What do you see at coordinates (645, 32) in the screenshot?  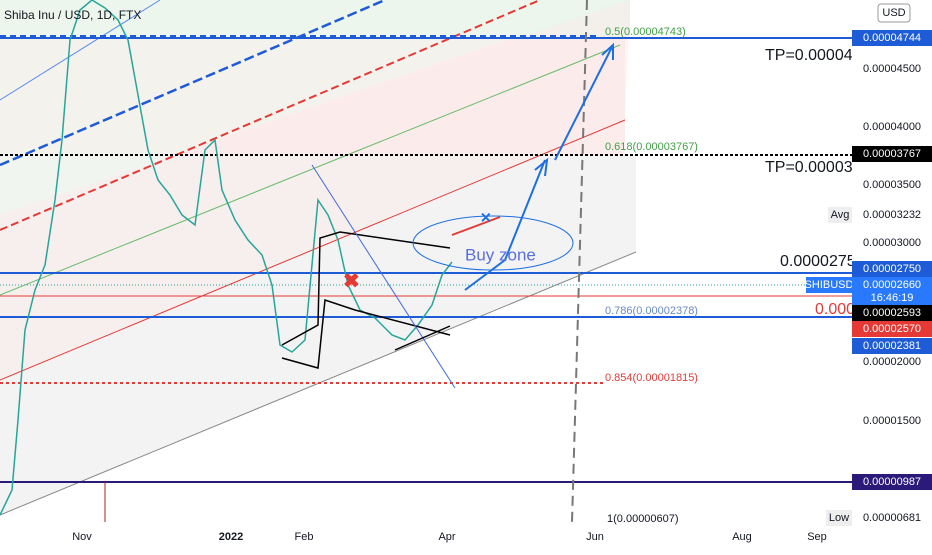 I see `fib-label: 0.5(0.00004743)` at bounding box center [645, 32].